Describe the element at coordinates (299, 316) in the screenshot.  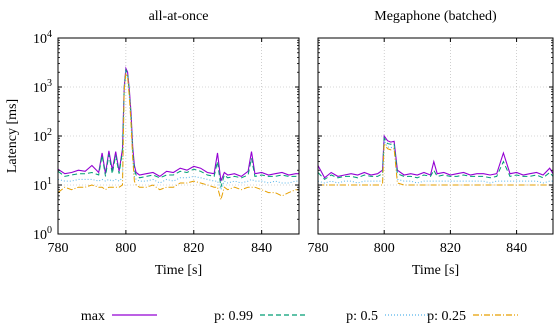
I see `legend: max p: 0.99 p: 0.5 p: 0.25` at that location.